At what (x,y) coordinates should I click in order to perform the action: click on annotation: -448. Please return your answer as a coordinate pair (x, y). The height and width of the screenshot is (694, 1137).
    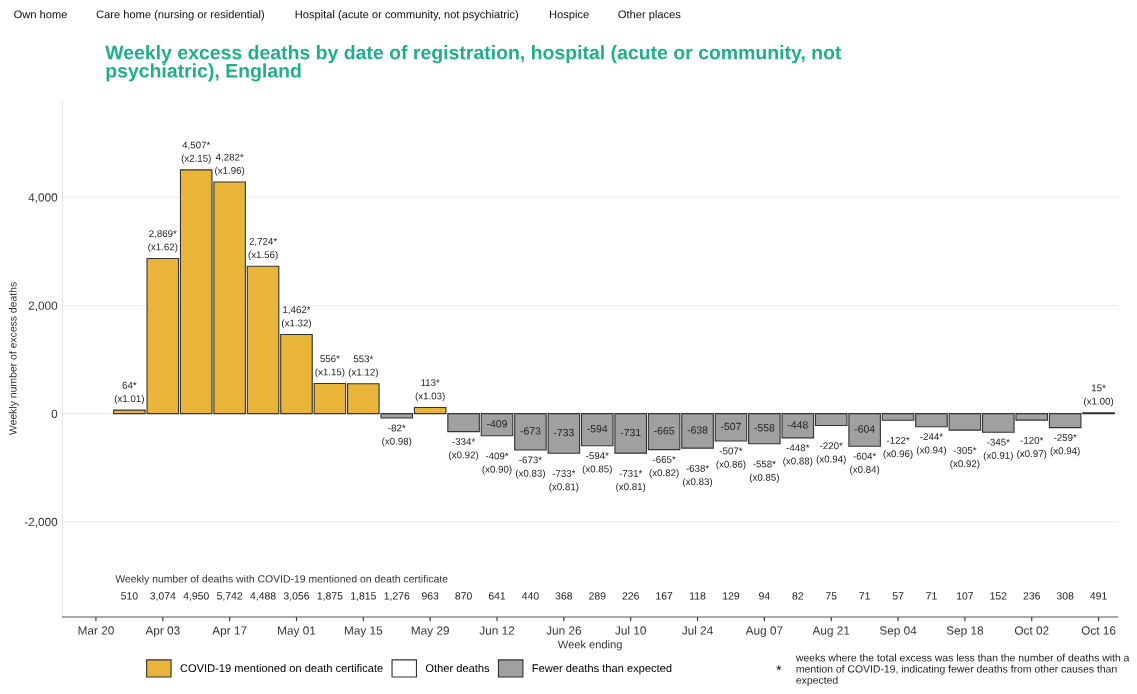
    Looking at the image, I should click on (797, 425).